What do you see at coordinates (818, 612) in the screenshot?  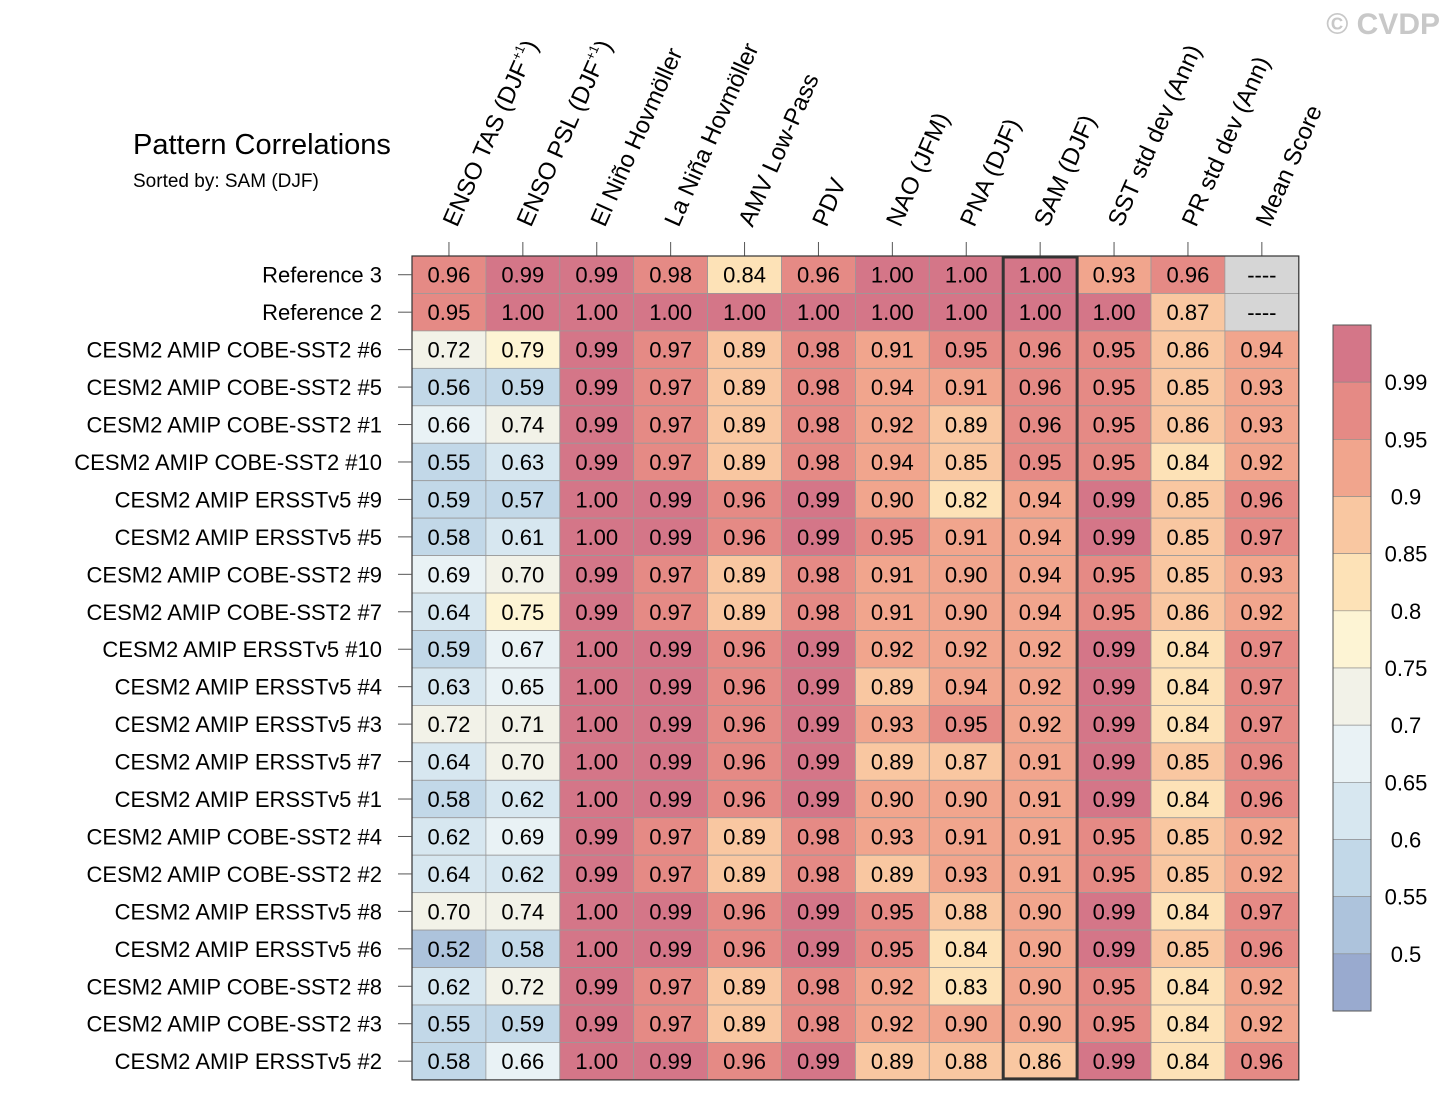 I see `cell-value: 0.98` at bounding box center [818, 612].